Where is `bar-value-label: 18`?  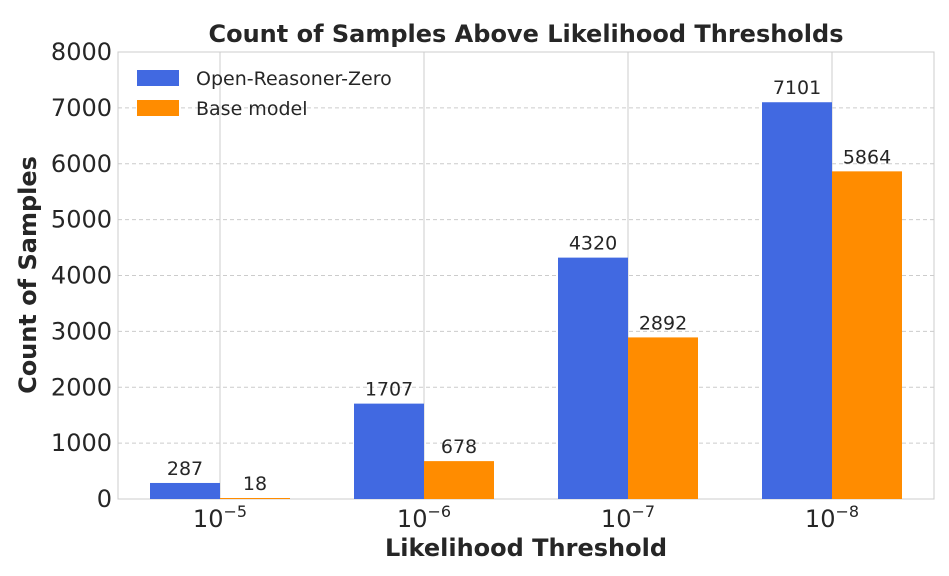
bar-value-label: 18 is located at coordinates (255, 484).